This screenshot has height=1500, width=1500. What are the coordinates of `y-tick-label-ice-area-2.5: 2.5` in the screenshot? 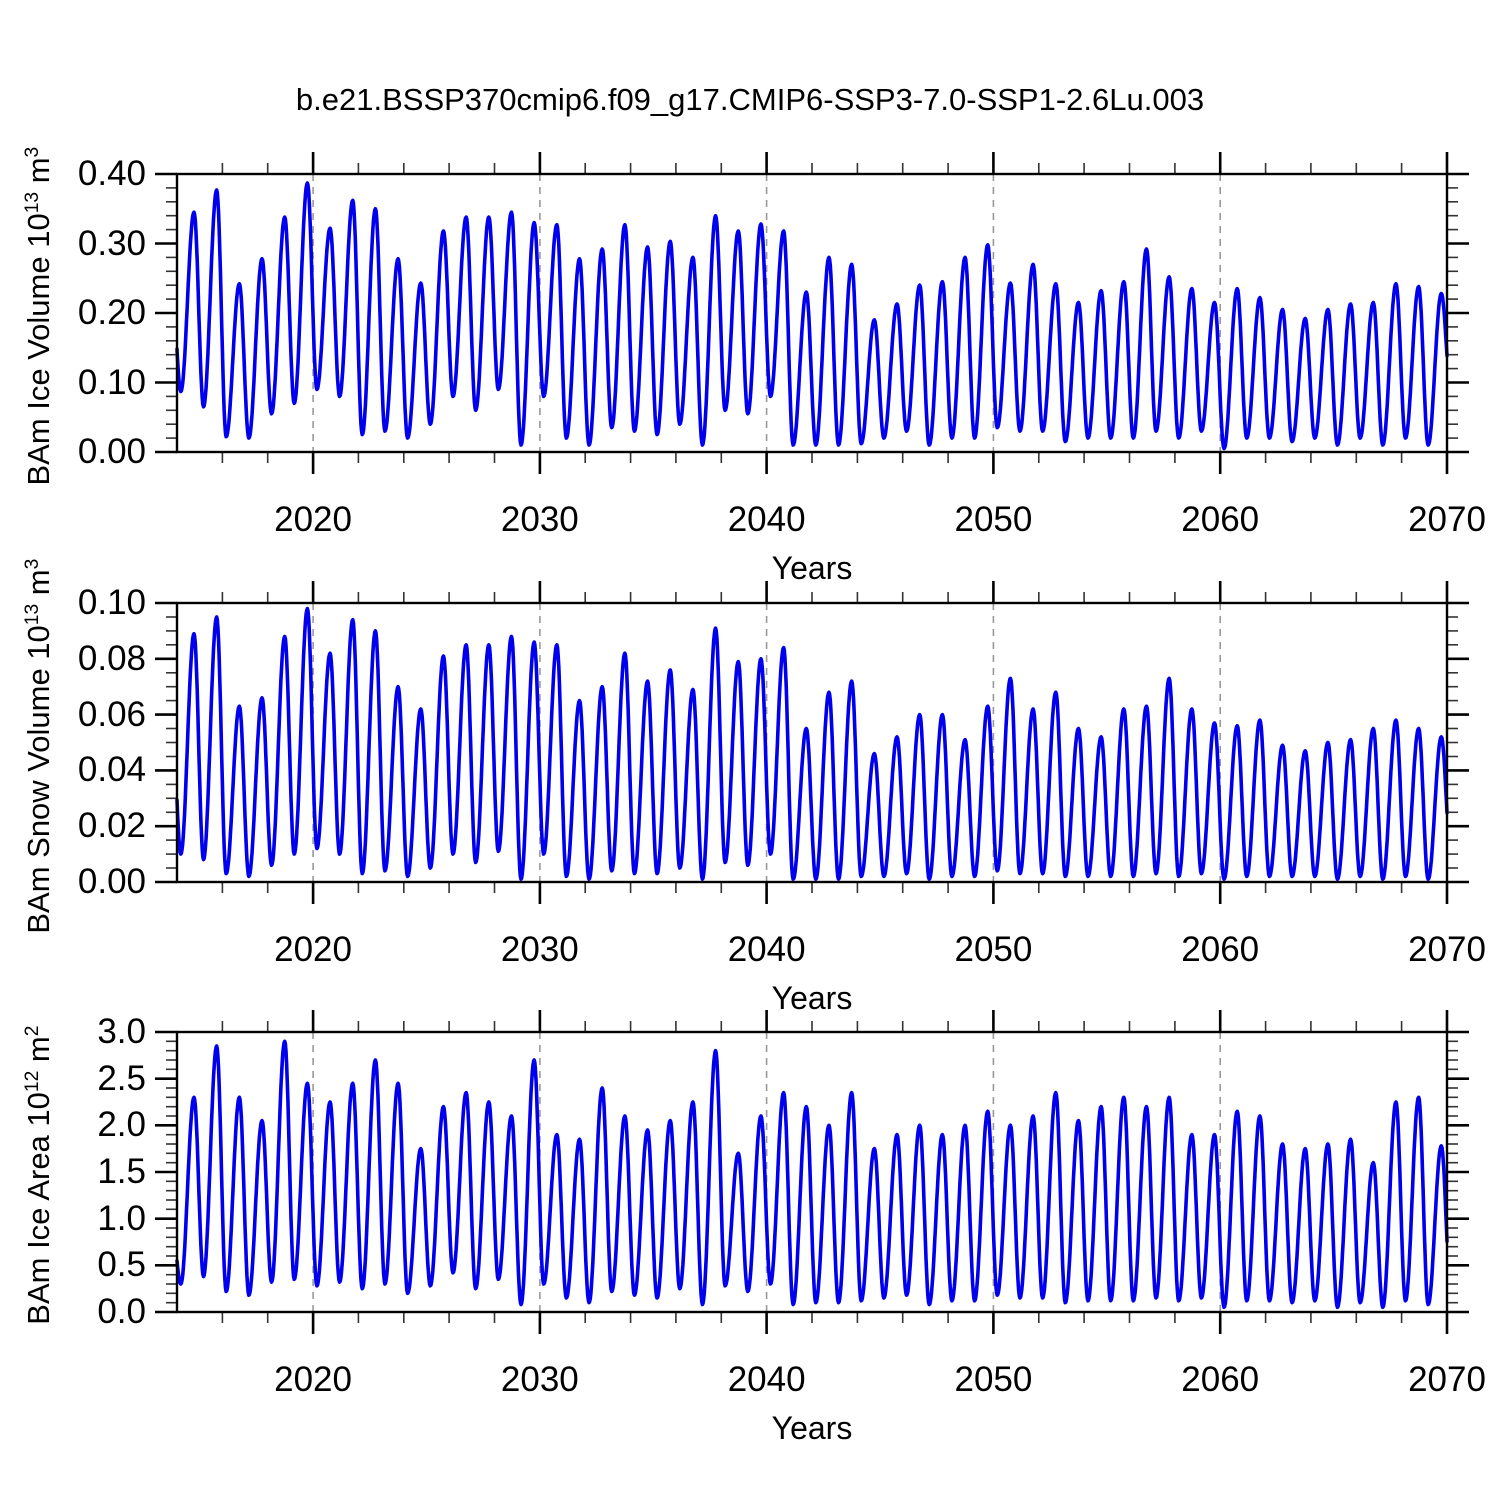 It's located at (121, 1078).